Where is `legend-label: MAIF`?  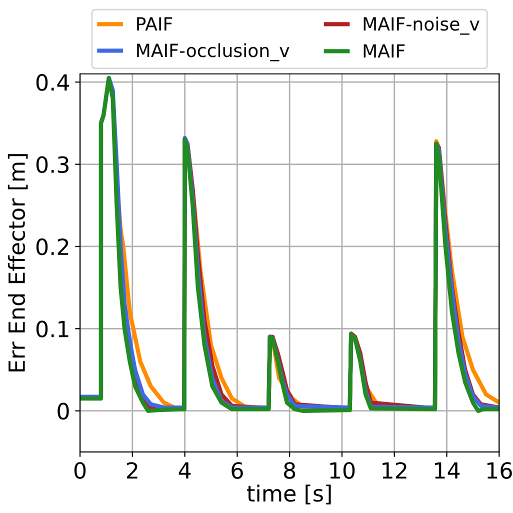 legend-label: MAIF is located at coordinates (384, 51).